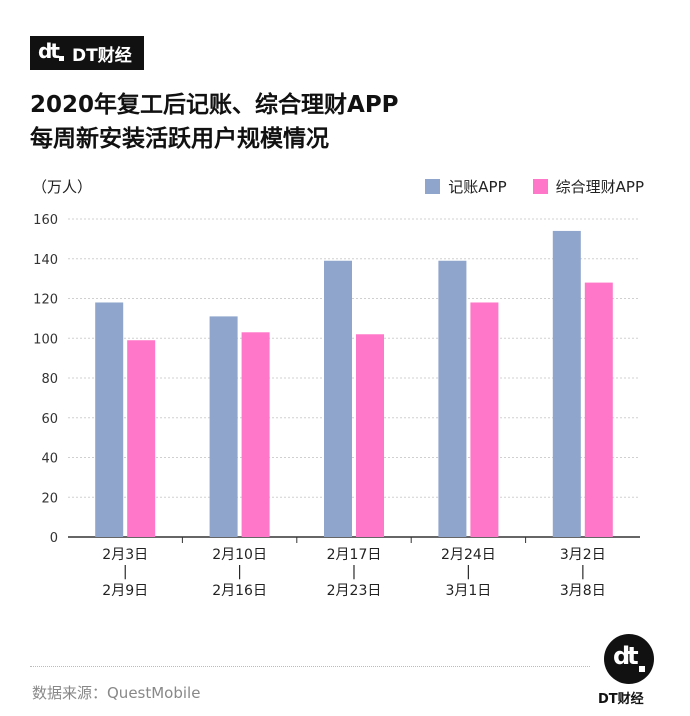 Image resolution: width=690 pixels, height=716 pixels. What do you see at coordinates (582, 572) in the screenshot?
I see `x-label-sep-5: |` at bounding box center [582, 572].